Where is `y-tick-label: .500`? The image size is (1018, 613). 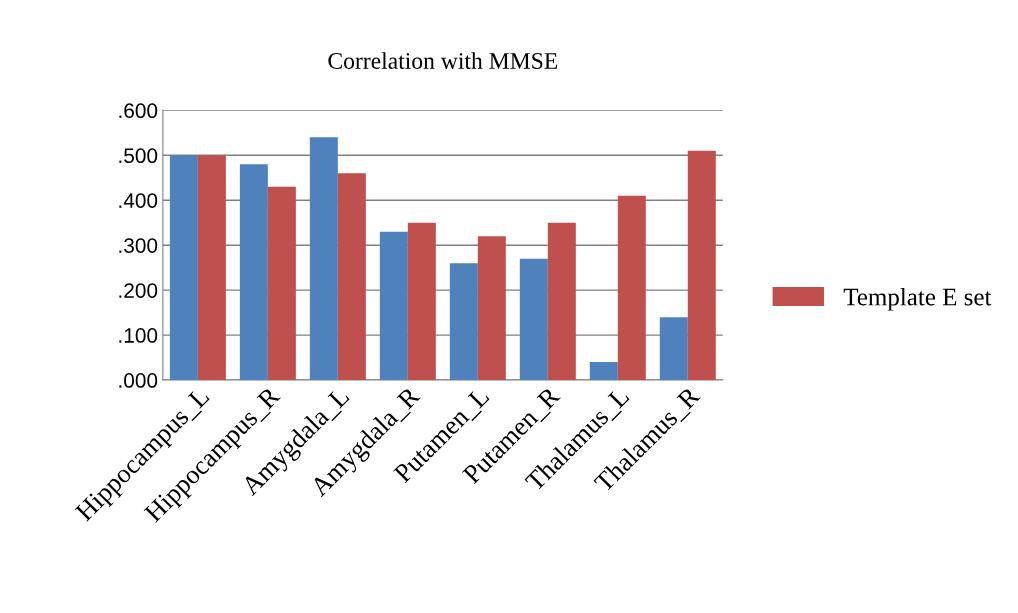 y-tick-label: .500 is located at coordinates (138, 156).